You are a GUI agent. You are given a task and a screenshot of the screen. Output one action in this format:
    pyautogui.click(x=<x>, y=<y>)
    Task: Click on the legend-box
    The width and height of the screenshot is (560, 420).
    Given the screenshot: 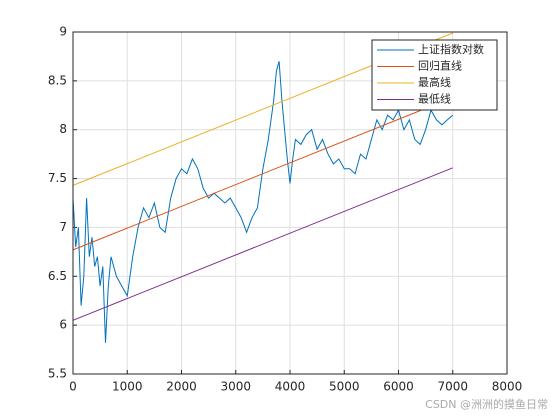 What is the action you would take?
    pyautogui.click(x=434, y=75)
    